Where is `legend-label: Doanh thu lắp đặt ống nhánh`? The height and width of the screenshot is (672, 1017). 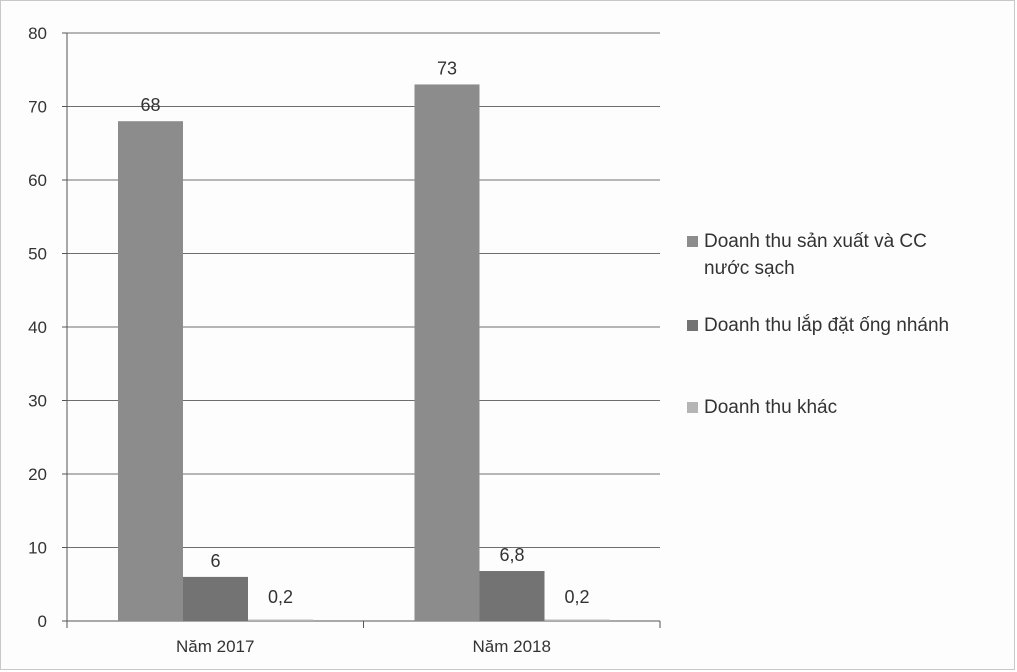
legend-label: Doanh thu lắp đặt ống nhánh is located at coordinates (826, 325).